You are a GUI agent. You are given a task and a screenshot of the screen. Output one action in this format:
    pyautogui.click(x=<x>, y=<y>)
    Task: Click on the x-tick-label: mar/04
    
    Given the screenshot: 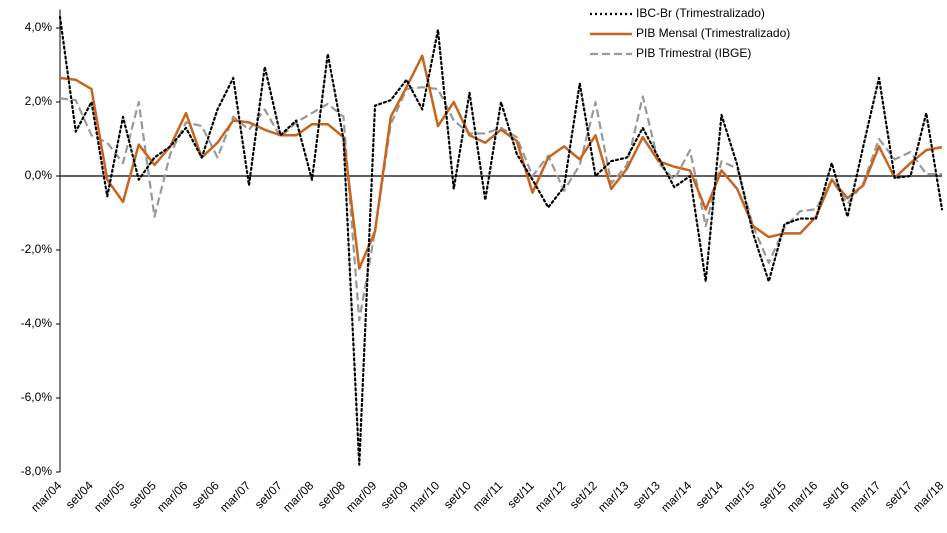 What is the action you would take?
    pyautogui.click(x=46, y=496)
    